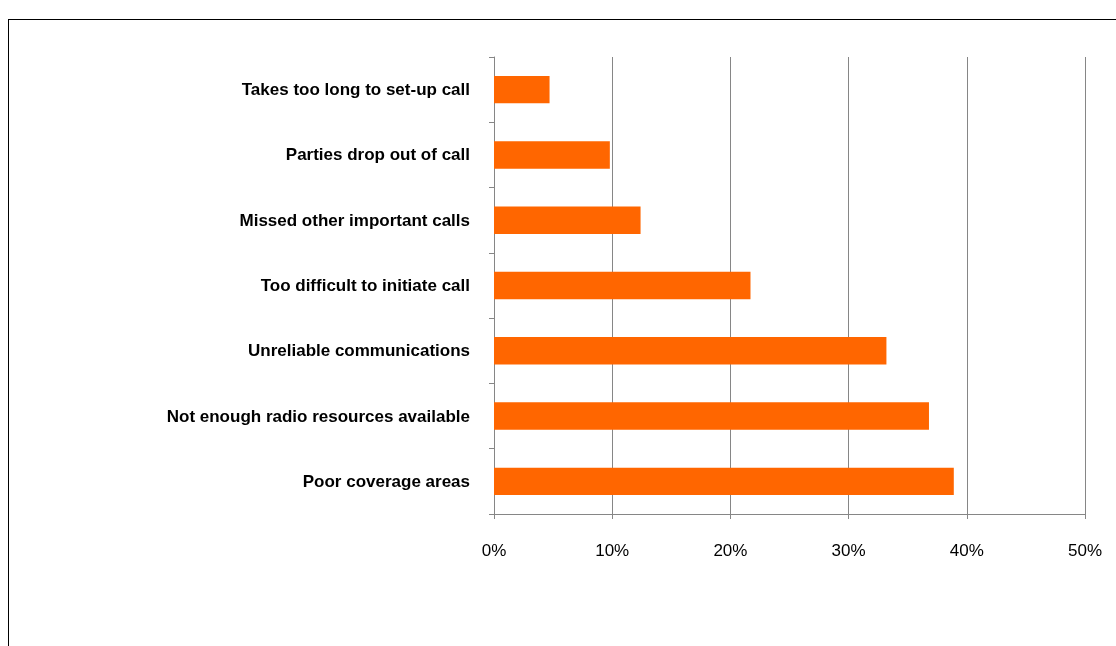  I want to click on x-tick-label: 0%, so click(494, 550).